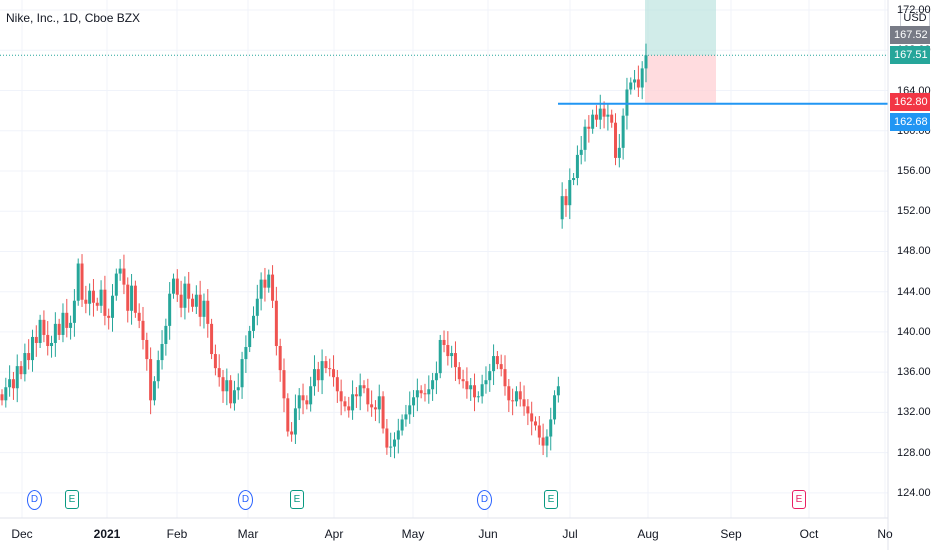 This screenshot has height=550, width=932. Describe the element at coordinates (914, 10) in the screenshot. I see `y-tick-label: 172.00` at that location.